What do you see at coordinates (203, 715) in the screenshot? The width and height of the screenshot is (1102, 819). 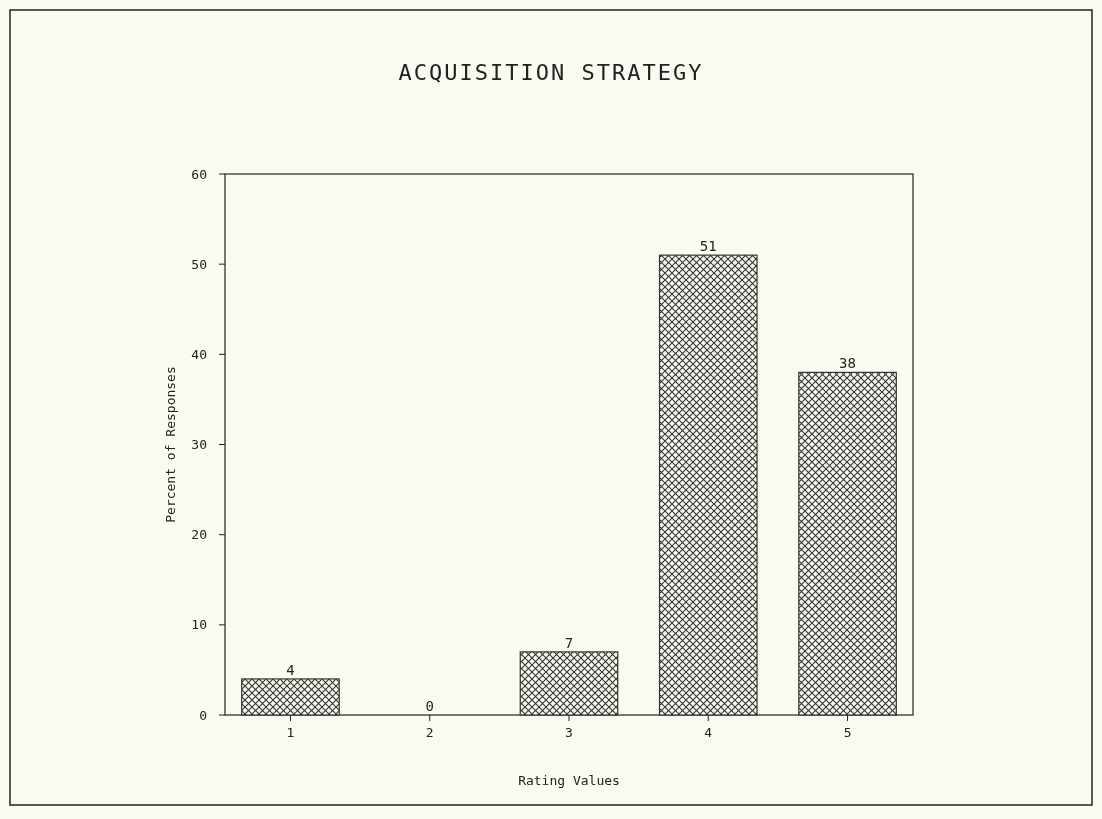 I see `y-tick-label: 0` at bounding box center [203, 715].